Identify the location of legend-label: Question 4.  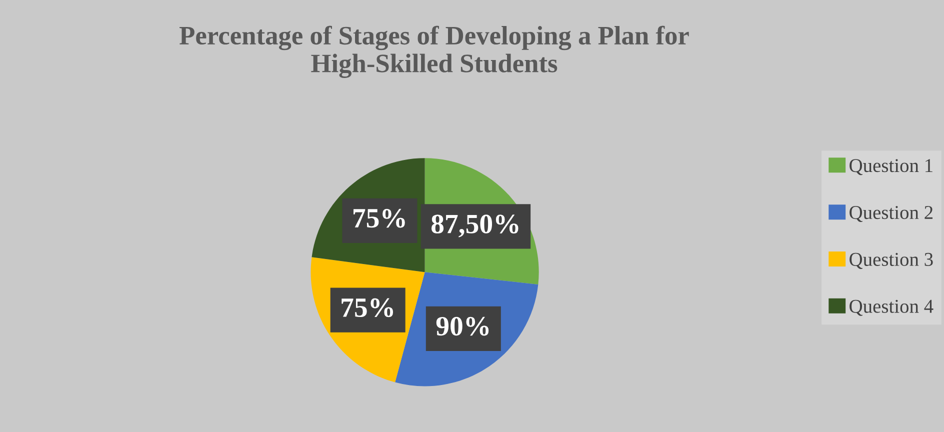
(892, 308).